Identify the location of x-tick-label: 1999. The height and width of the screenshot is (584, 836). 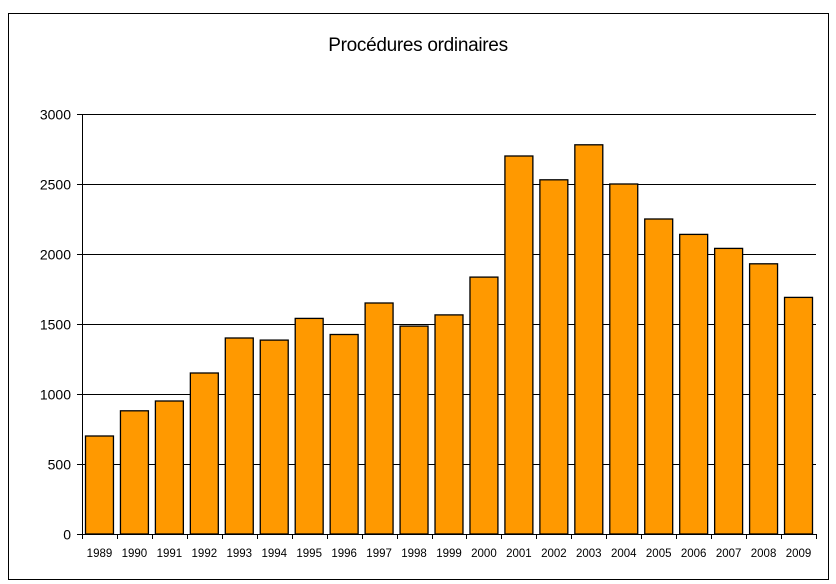
(449, 554).